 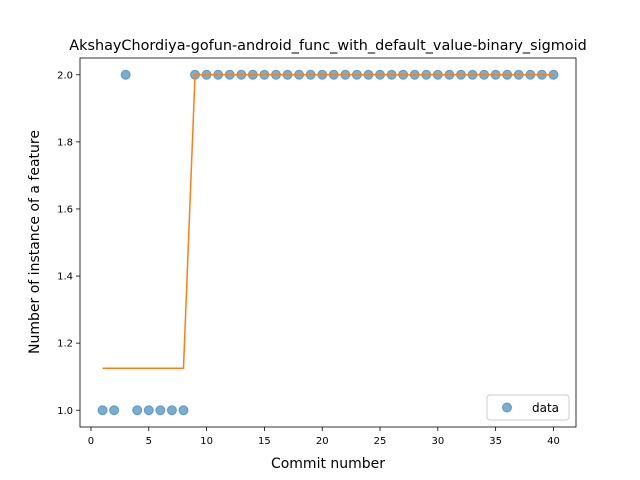 I want to click on legend-frame, so click(x=528, y=407).